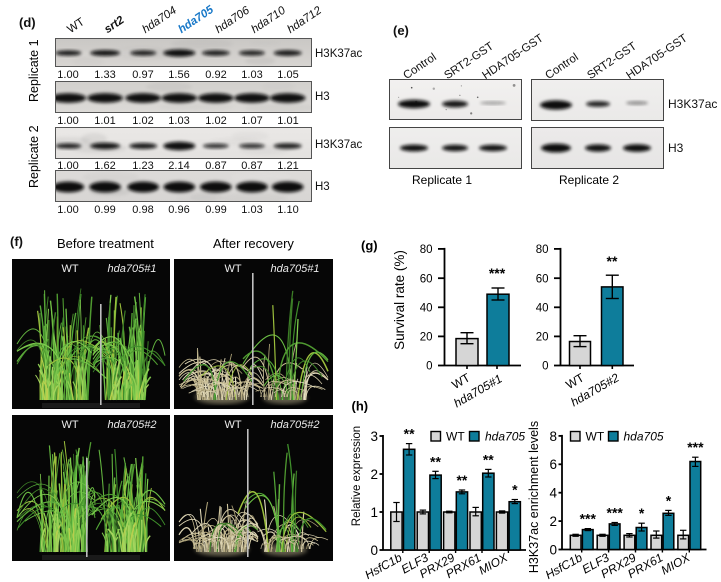  I want to click on svg-text: Relative expression, so click(357, 476).